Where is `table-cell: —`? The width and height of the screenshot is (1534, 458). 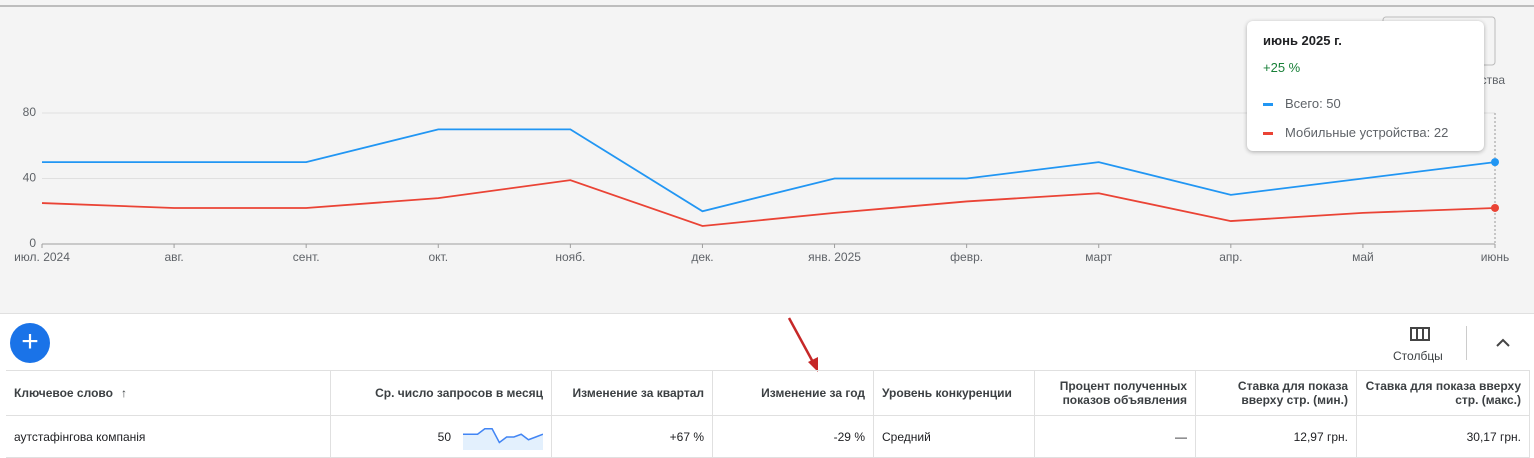 table-cell: — is located at coordinates (1115, 436).